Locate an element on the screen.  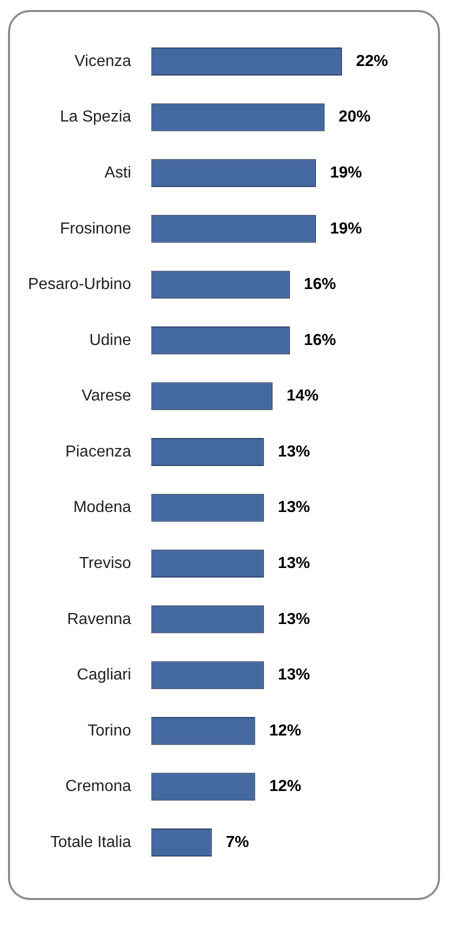
y-tick-label: Vicenza is located at coordinates (103, 61).